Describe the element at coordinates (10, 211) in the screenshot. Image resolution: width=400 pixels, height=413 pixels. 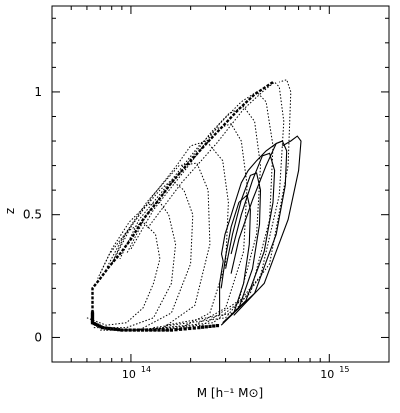
I see `y-axis-label: z` at that location.